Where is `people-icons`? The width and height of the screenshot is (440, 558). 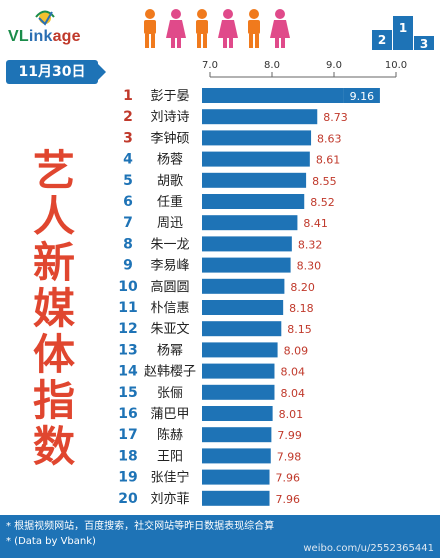
people-icons is located at coordinates (217, 28).